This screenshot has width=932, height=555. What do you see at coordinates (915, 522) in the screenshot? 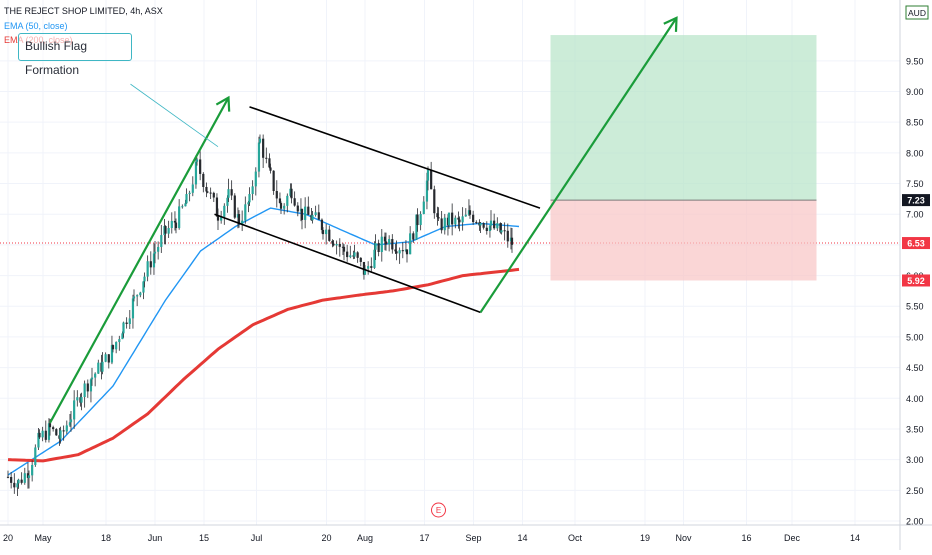
I see `y-tick-label: 2.00` at bounding box center [915, 522].